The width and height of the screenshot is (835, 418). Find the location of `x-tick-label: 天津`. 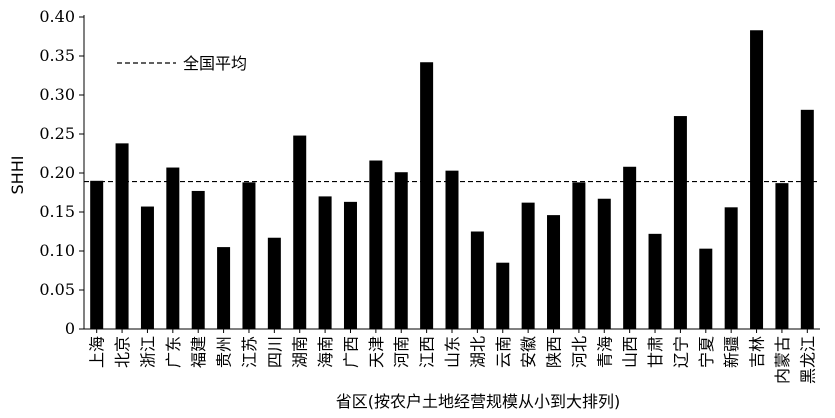

x-tick-label: 天津 is located at coordinates (376, 352).